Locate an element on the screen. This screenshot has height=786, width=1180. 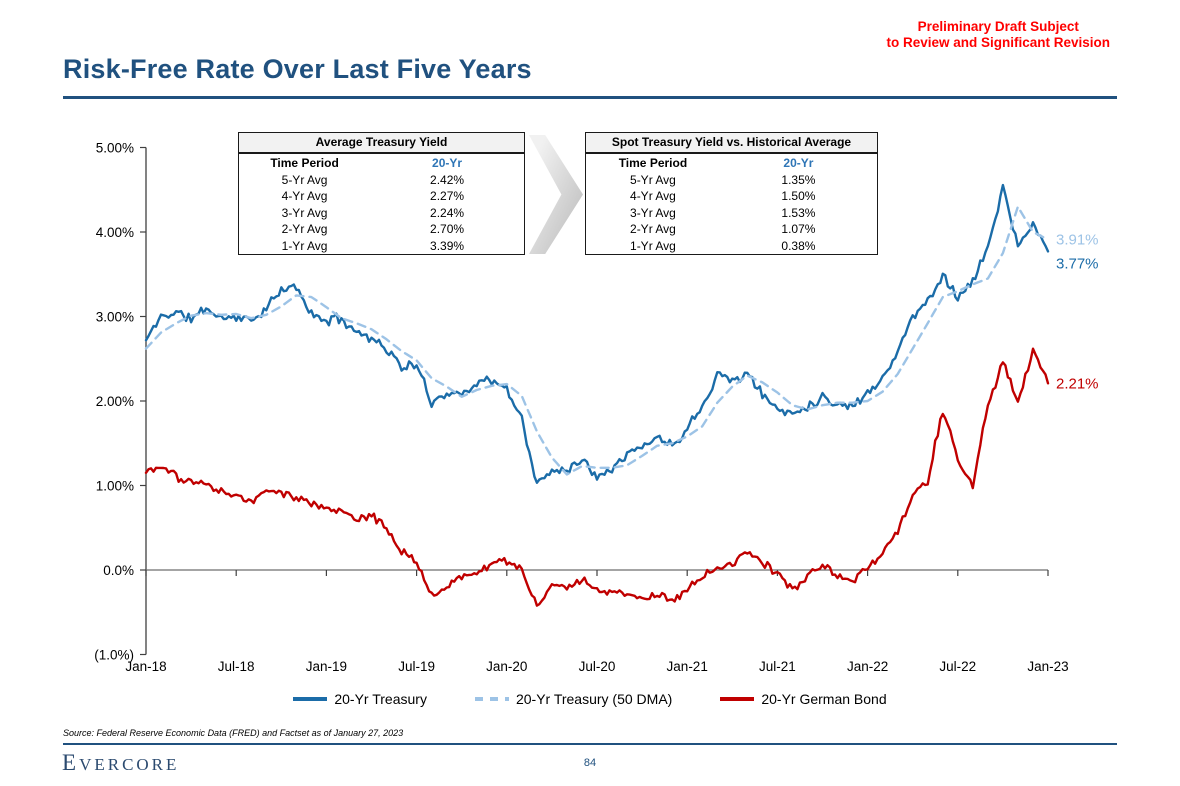
legend-item: 20-Yr Treasury is located at coordinates (360, 699).